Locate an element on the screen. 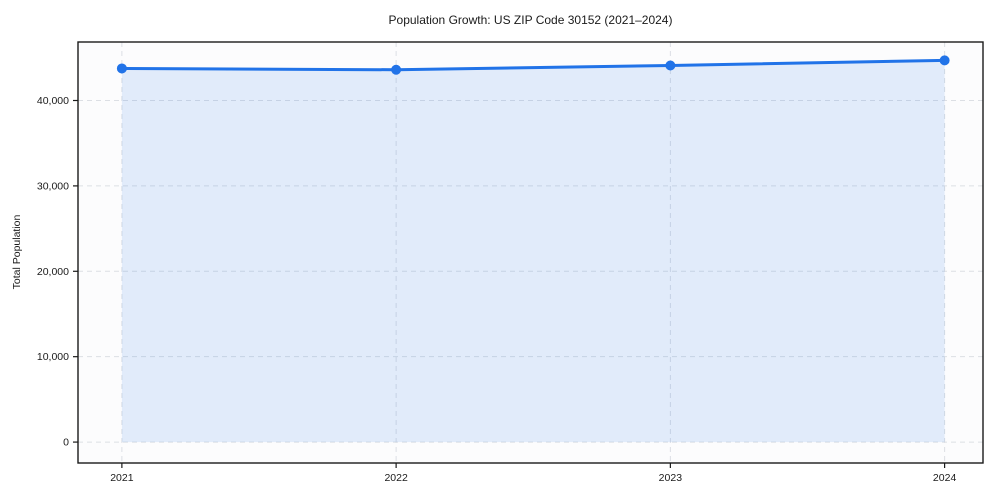  x-tick-label: 2021 is located at coordinates (122, 478).